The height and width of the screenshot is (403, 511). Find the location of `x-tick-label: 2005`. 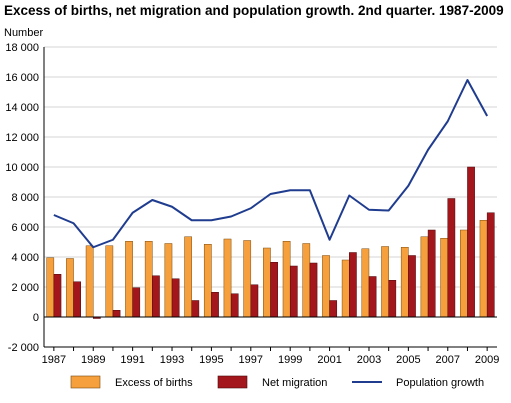

x-tick-label: 2005 is located at coordinates (408, 360).